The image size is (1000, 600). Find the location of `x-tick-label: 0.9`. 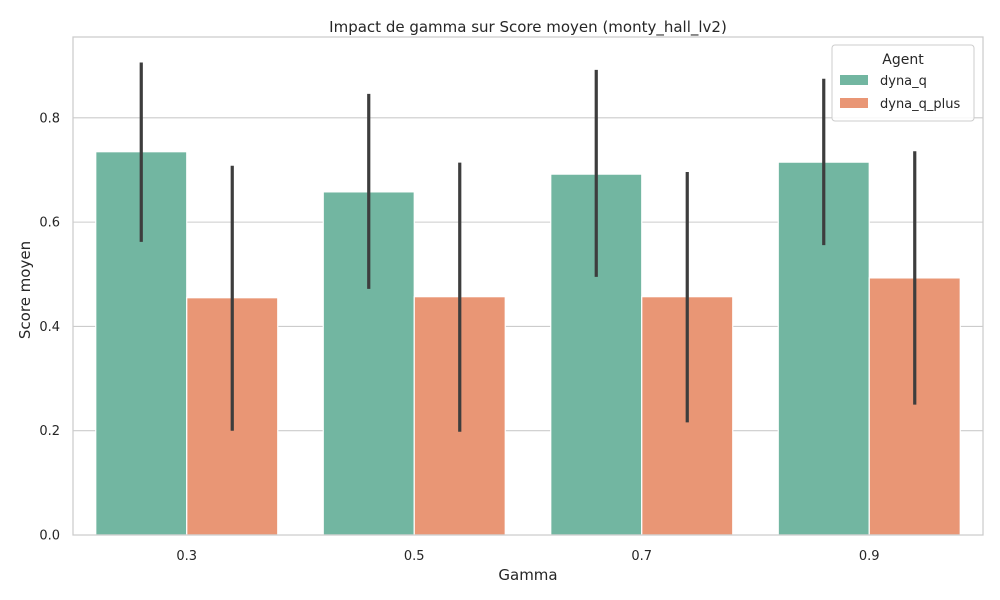

x-tick-label: 0.9 is located at coordinates (869, 556).